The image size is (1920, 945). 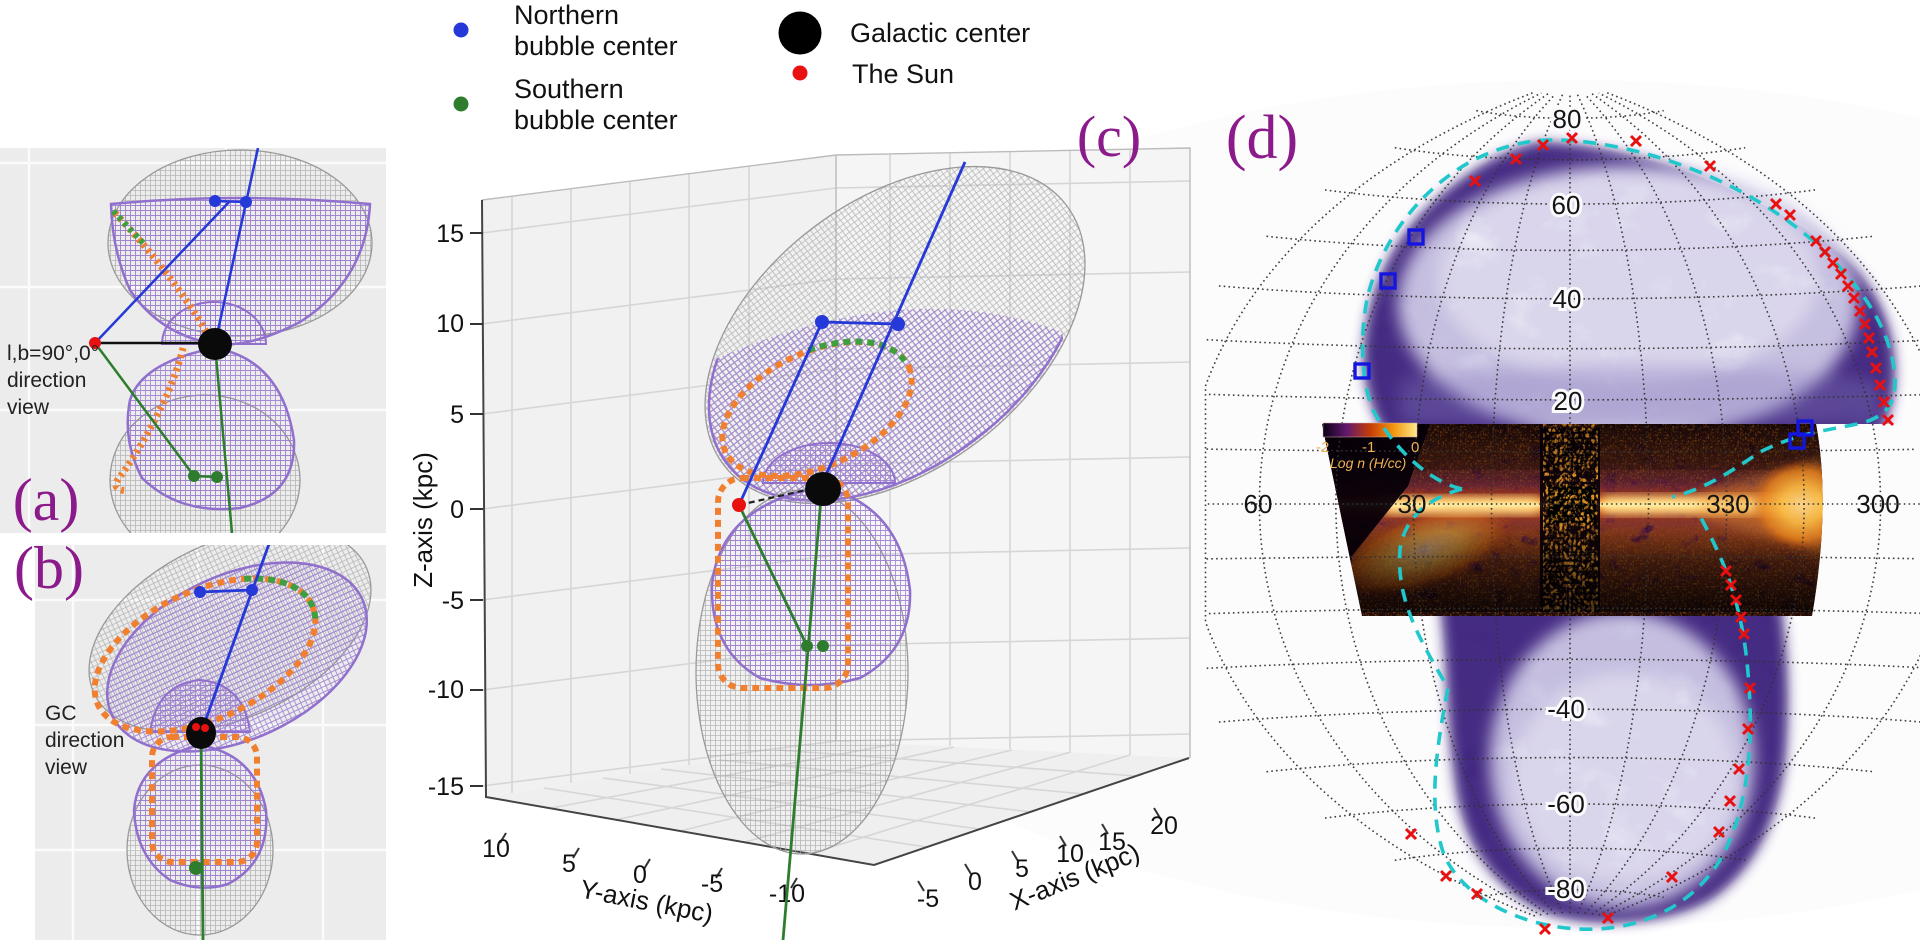 What do you see at coordinates (1322, 447) in the screenshot?
I see `svg-text: -2` at bounding box center [1322, 447].